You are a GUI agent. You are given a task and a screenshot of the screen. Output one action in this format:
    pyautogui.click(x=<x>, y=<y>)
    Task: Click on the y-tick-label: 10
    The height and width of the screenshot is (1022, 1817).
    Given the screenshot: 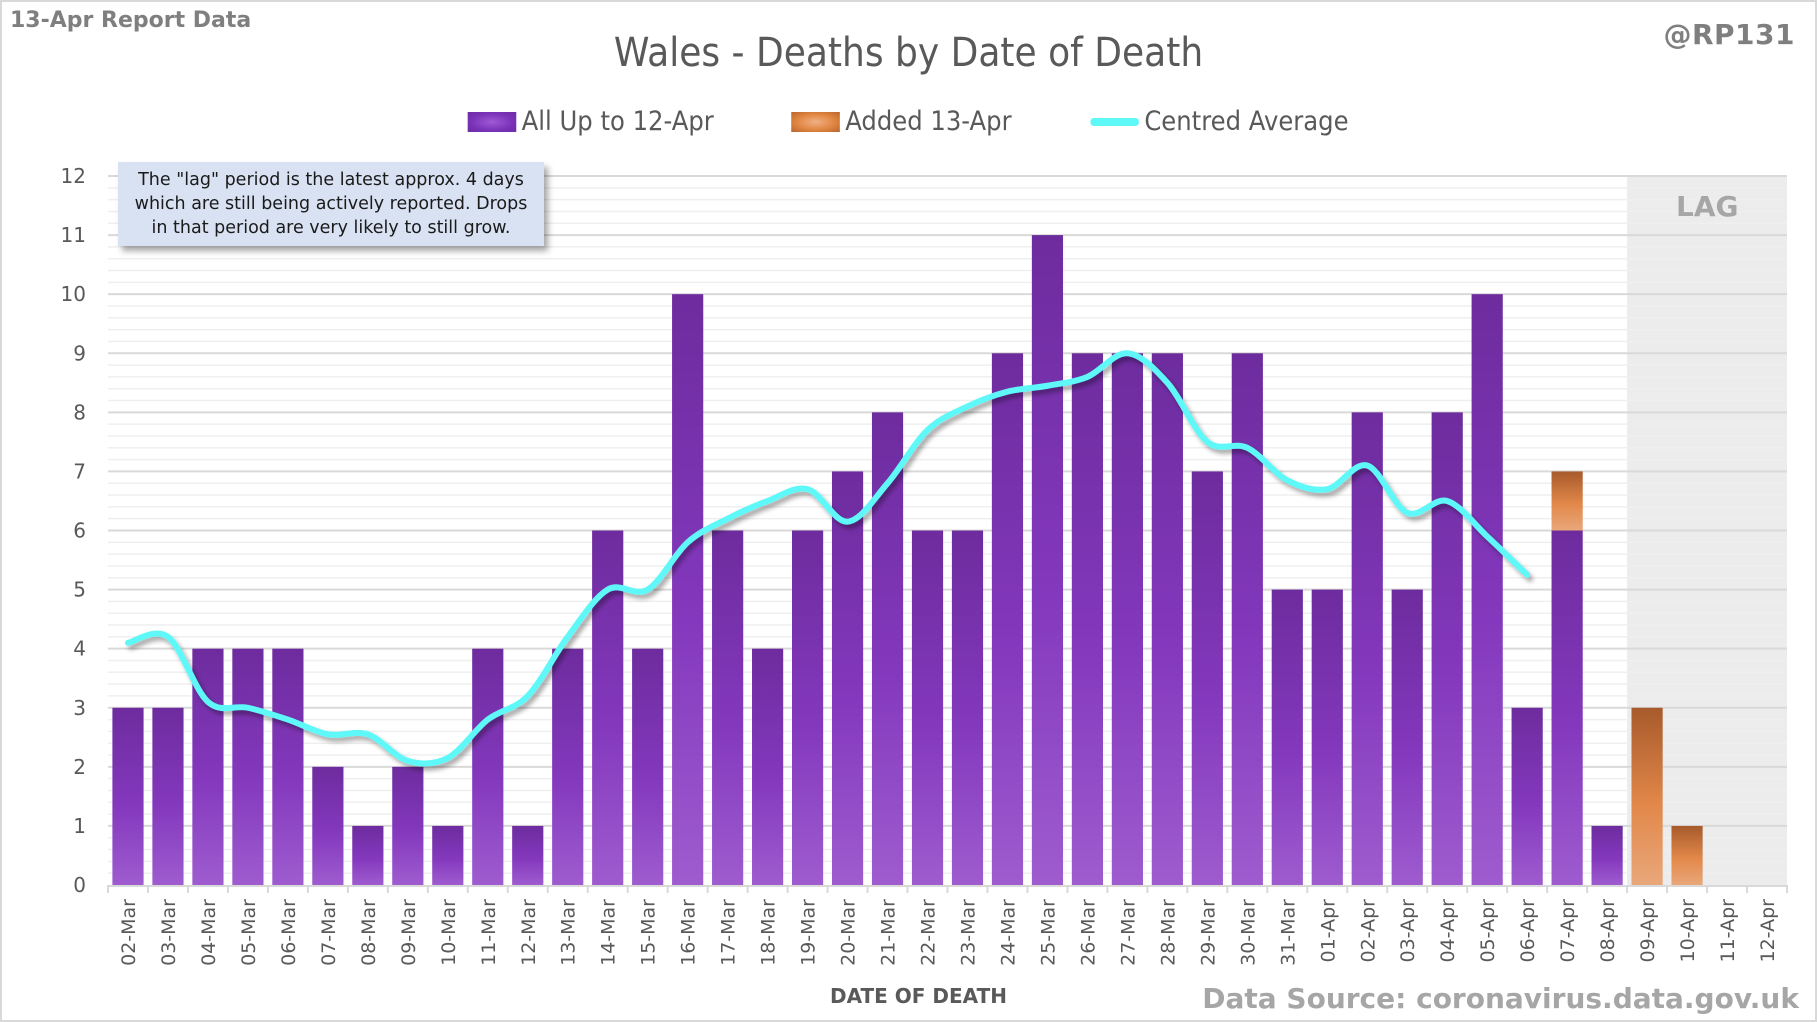 What is the action you would take?
    pyautogui.click(x=73, y=294)
    